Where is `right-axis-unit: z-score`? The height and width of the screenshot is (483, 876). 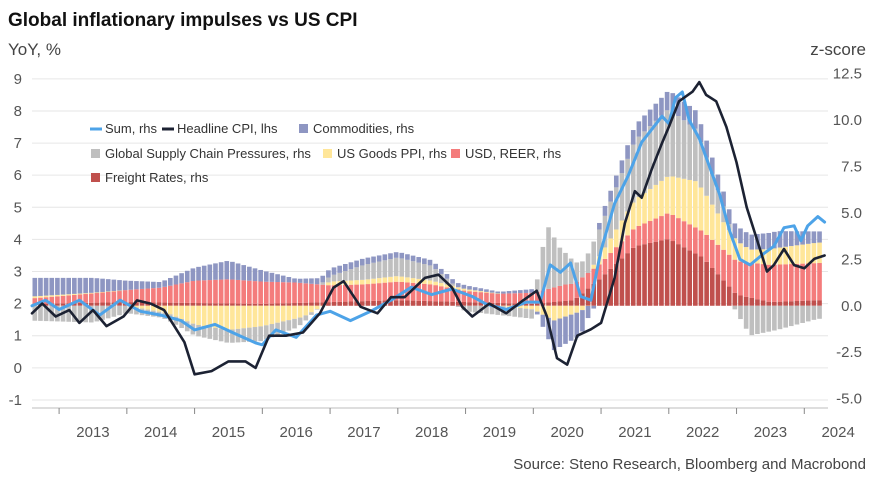
right-axis-unit: z-score is located at coordinates (838, 49).